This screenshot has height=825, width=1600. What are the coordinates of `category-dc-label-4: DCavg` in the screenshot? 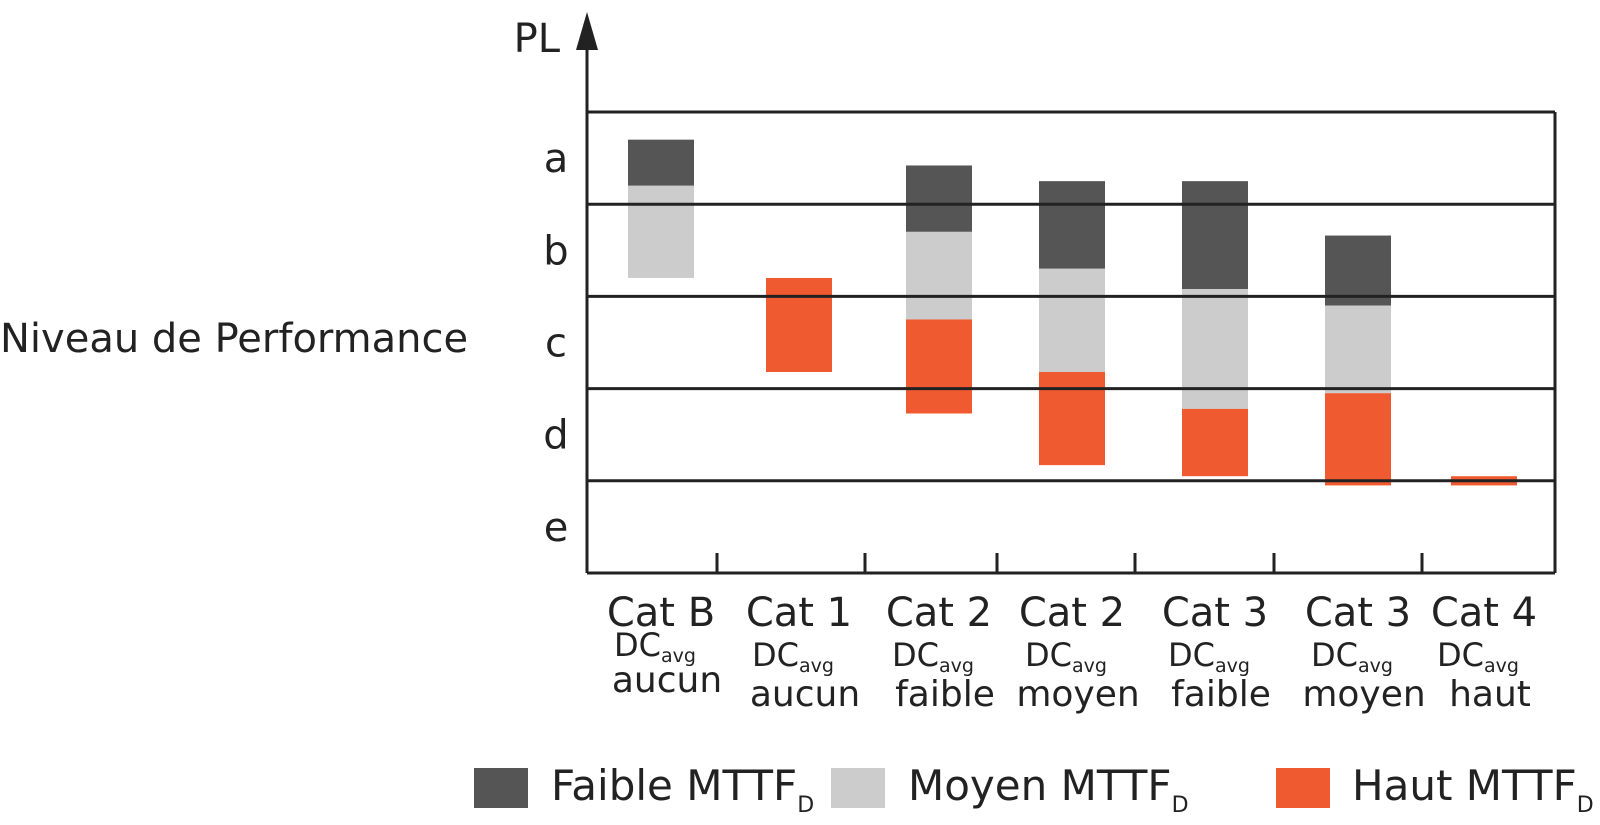 It's located at (1066, 656).